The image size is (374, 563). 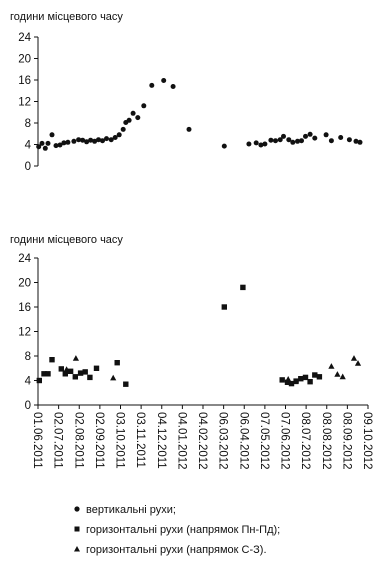 I want to click on top-chart-points, so click(x=199, y=114).